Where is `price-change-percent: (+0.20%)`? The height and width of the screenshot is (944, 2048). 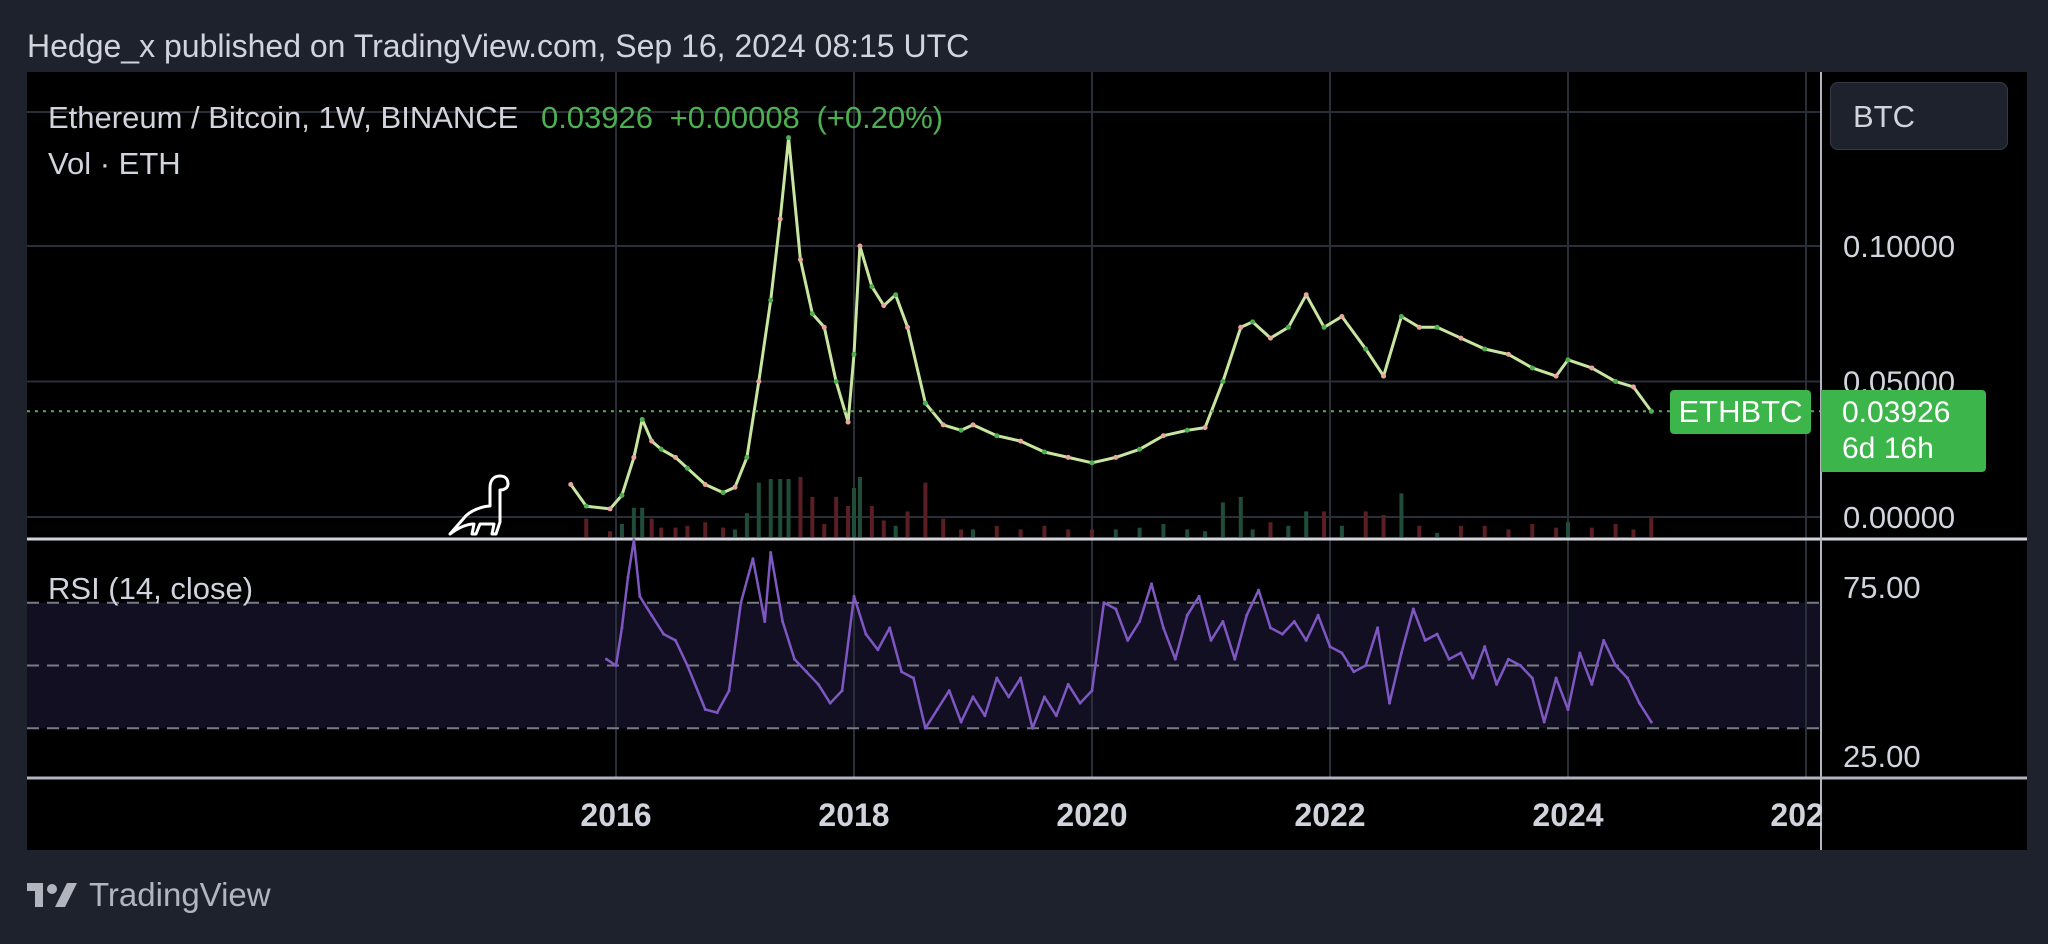
price-change-percent: (+0.20%) is located at coordinates (880, 117).